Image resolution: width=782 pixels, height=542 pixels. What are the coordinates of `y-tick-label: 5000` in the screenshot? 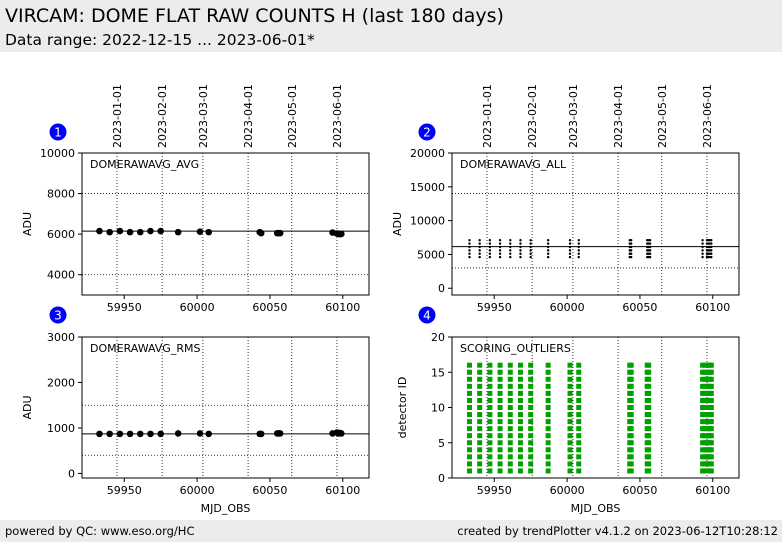 It's located at (431, 254).